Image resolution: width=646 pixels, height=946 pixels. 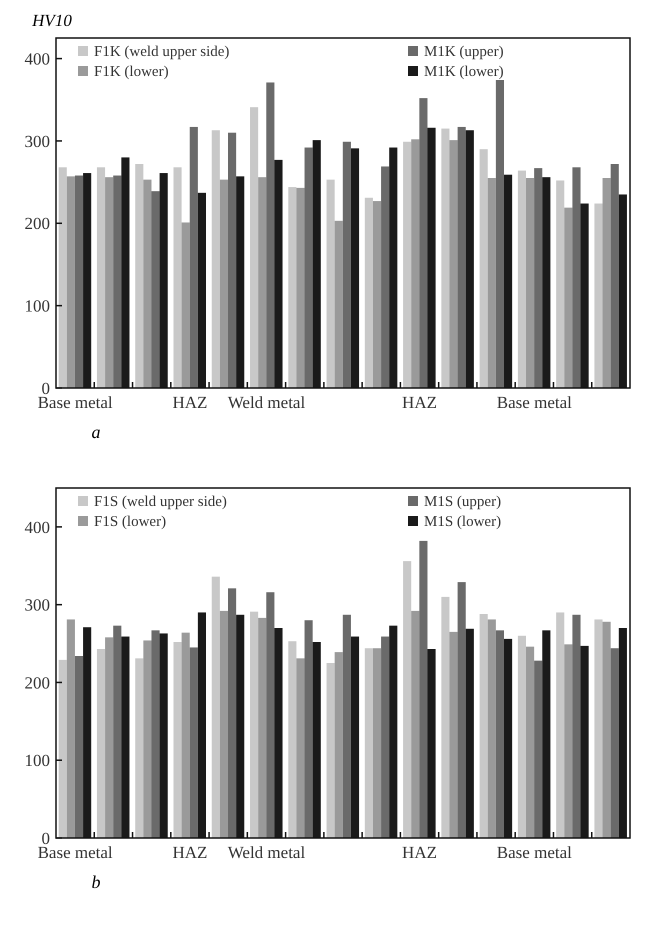 What do you see at coordinates (130, 522) in the screenshot?
I see `legend-label: F1S (lower)` at bounding box center [130, 522].